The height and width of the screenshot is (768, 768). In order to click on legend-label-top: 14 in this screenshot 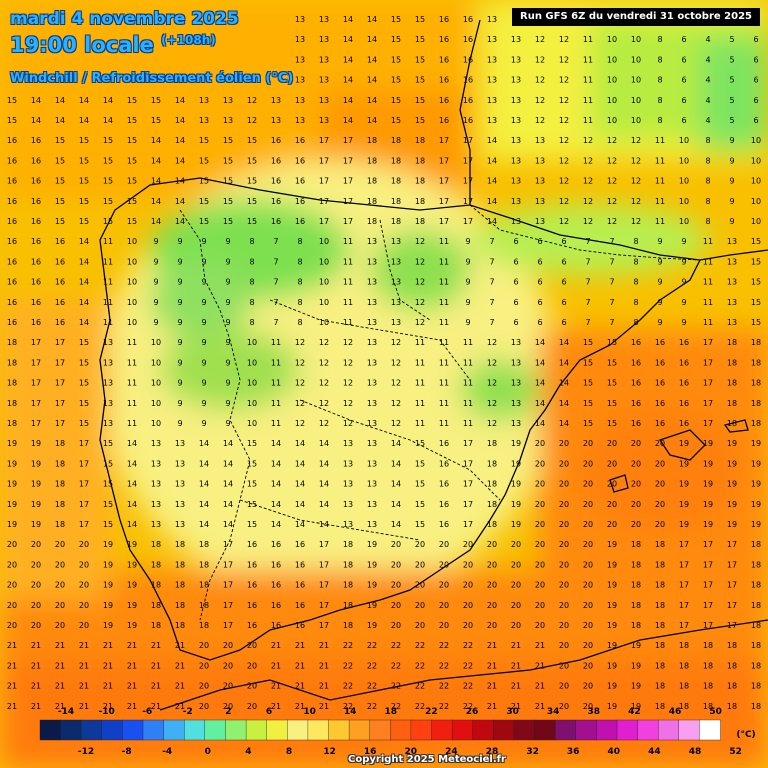, I will do `click(350, 712)`.